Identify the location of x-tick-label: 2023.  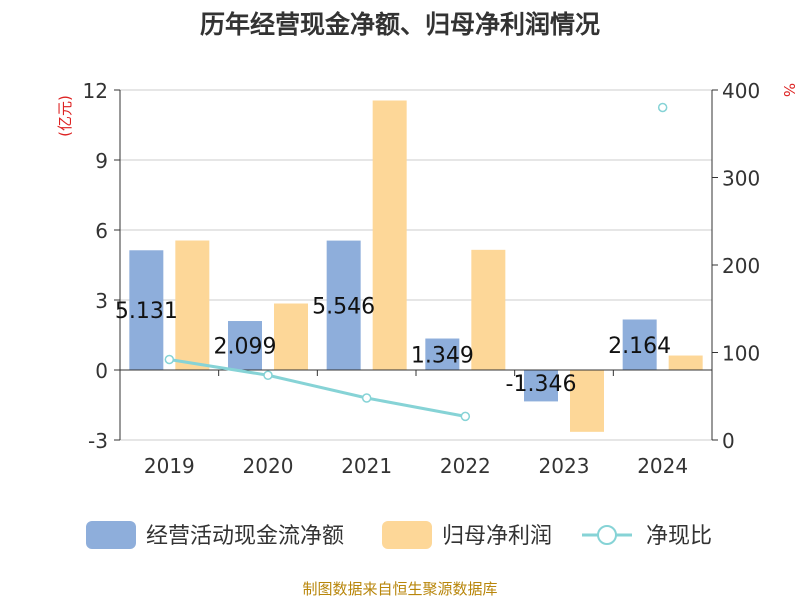
(564, 466).